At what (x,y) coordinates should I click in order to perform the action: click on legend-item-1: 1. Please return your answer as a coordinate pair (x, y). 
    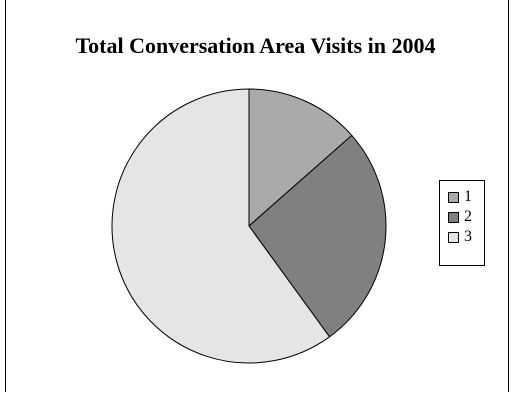
    Looking at the image, I should click on (462, 197).